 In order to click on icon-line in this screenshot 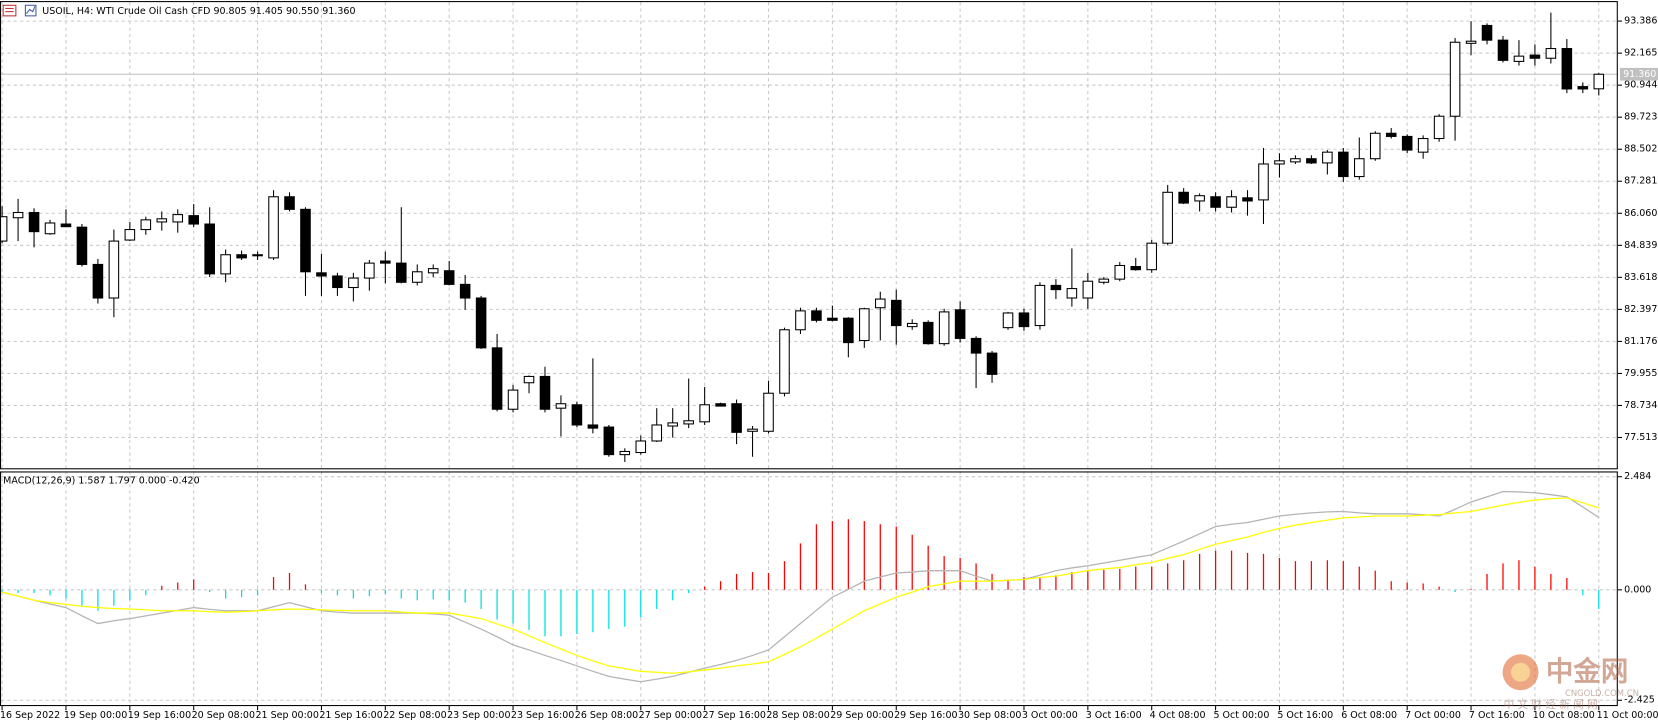, I will do `click(31, 10)`.